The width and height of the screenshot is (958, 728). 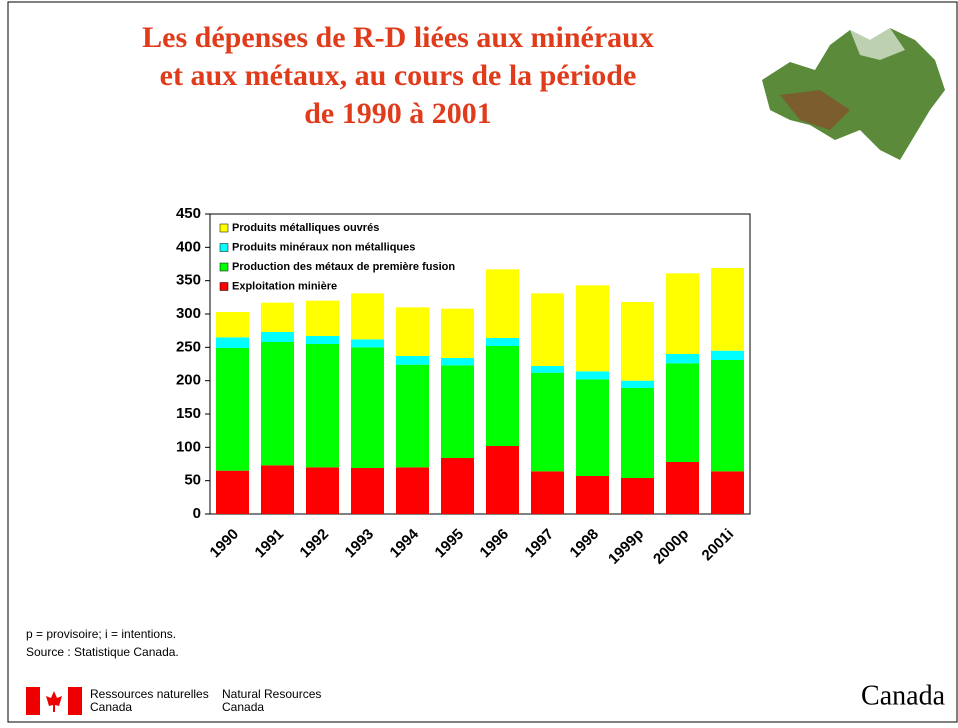 What do you see at coordinates (188, 413) in the screenshot?
I see `y-tick-label: 150` at bounding box center [188, 413].